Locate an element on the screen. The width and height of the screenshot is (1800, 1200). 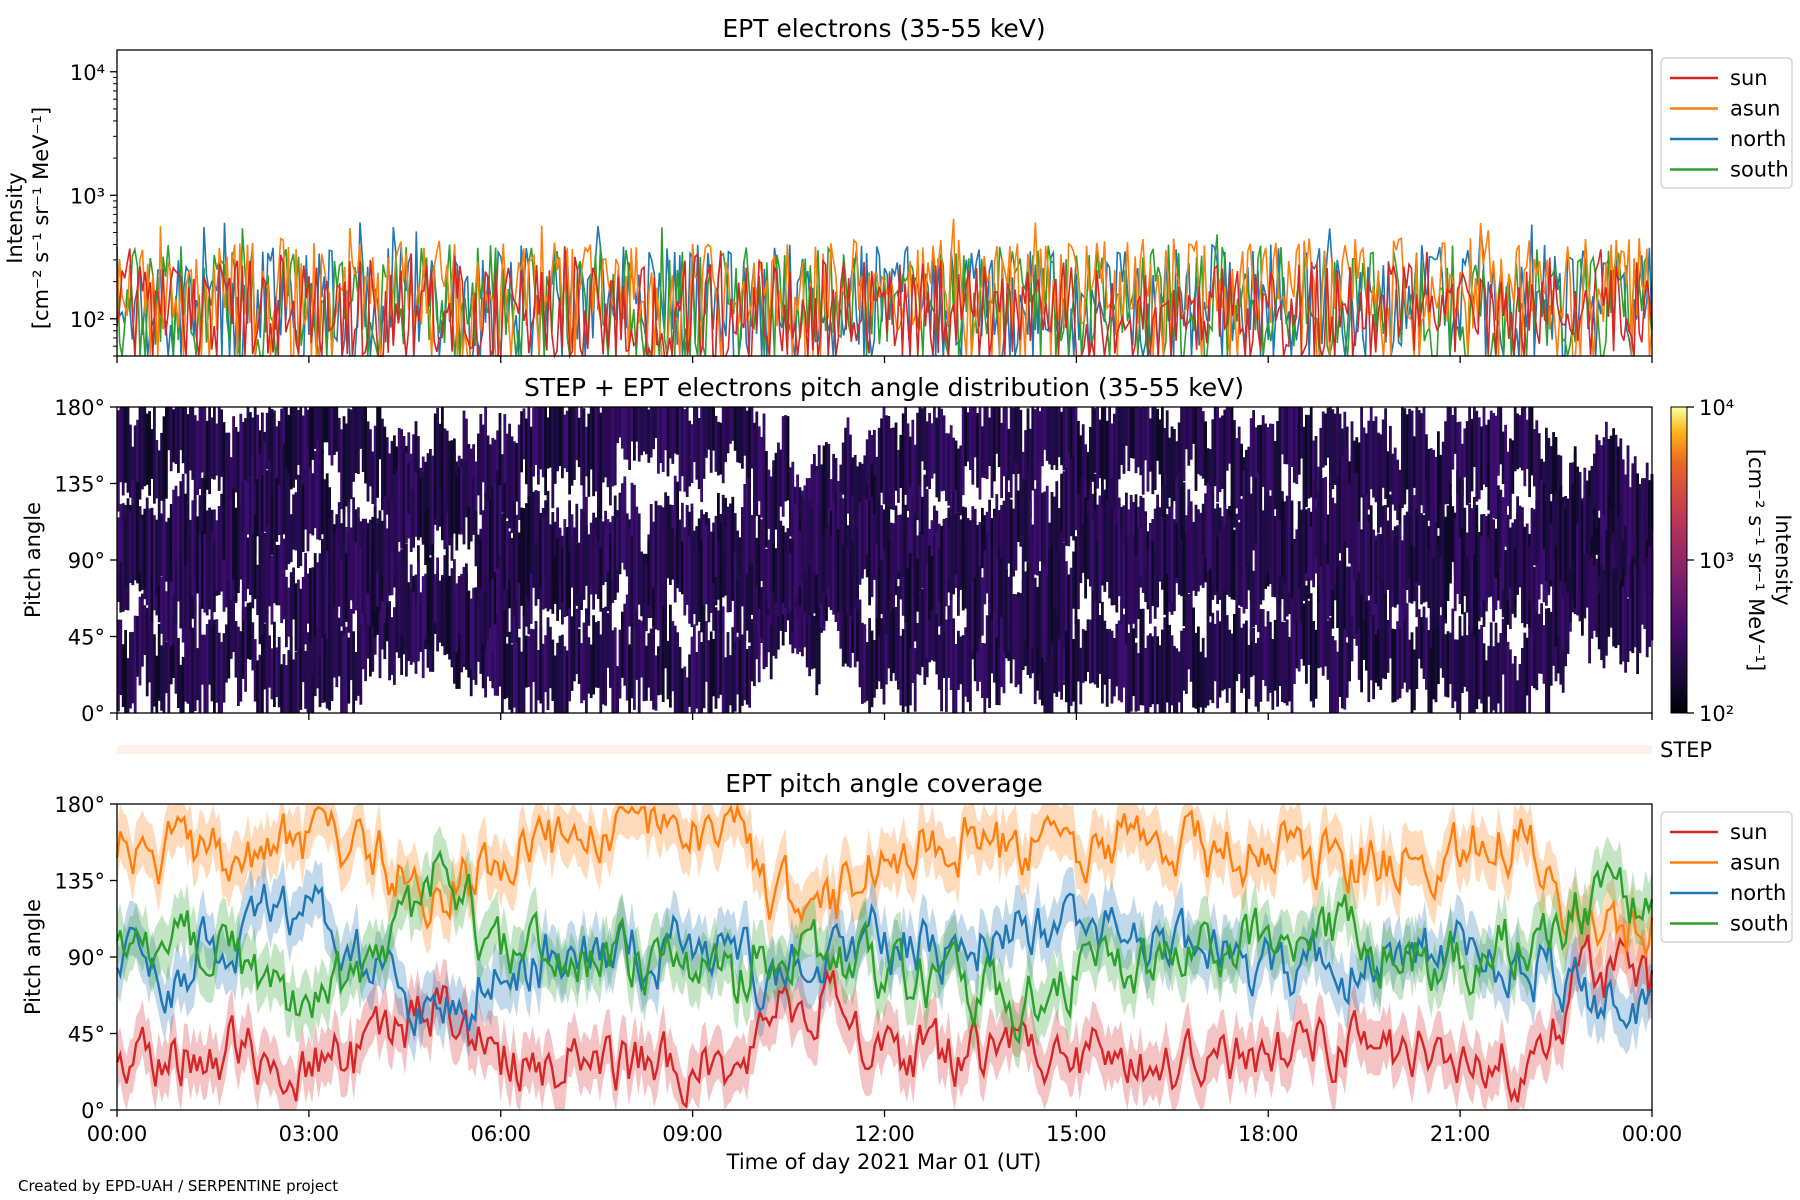
x-axis-label: Time of day 2021 Mar 01 (UT) is located at coordinates (884, 1162).